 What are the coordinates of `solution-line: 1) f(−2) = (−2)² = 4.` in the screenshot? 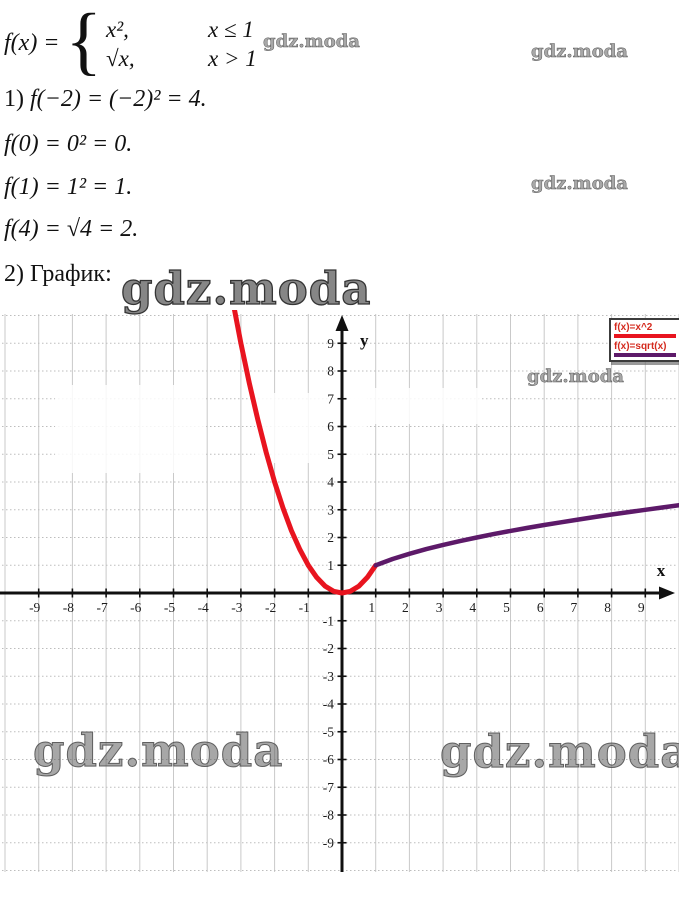 It's located at (105, 99).